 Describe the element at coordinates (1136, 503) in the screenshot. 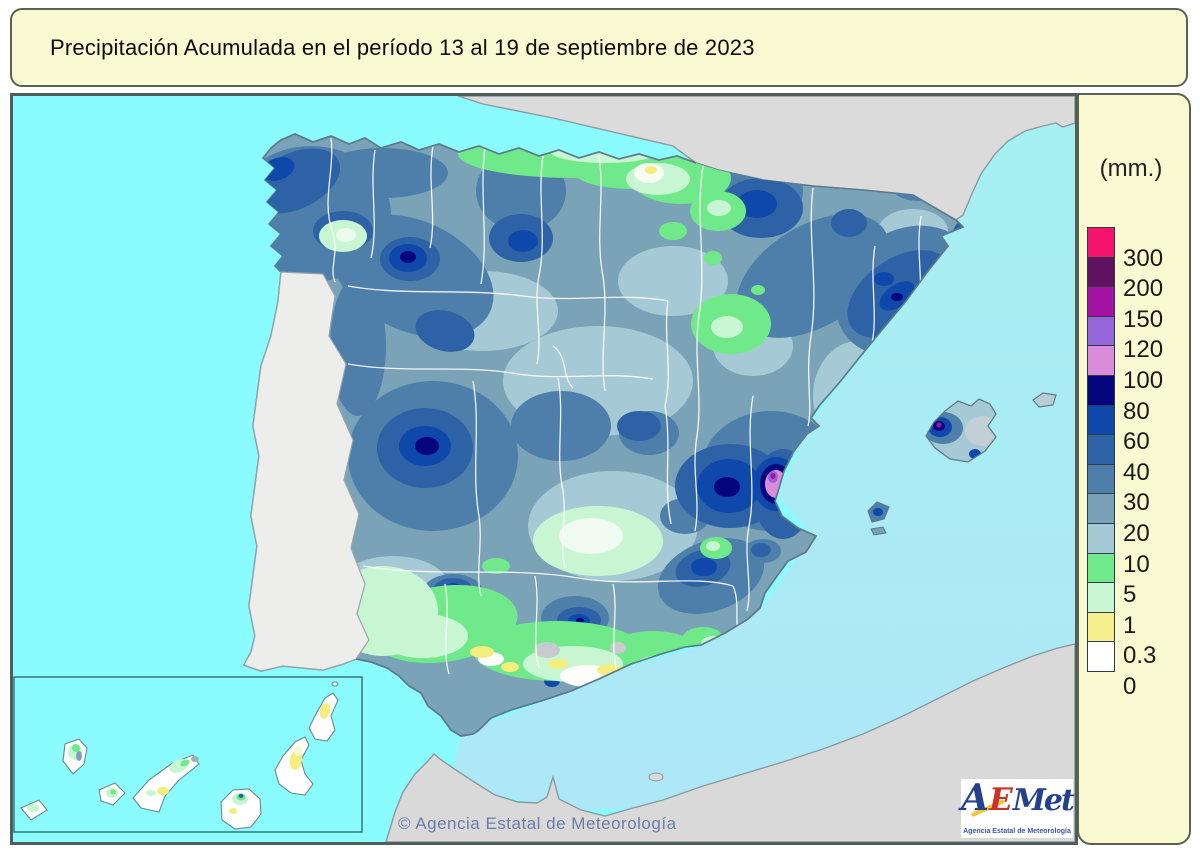

I see `legend-label-30: 30` at that location.